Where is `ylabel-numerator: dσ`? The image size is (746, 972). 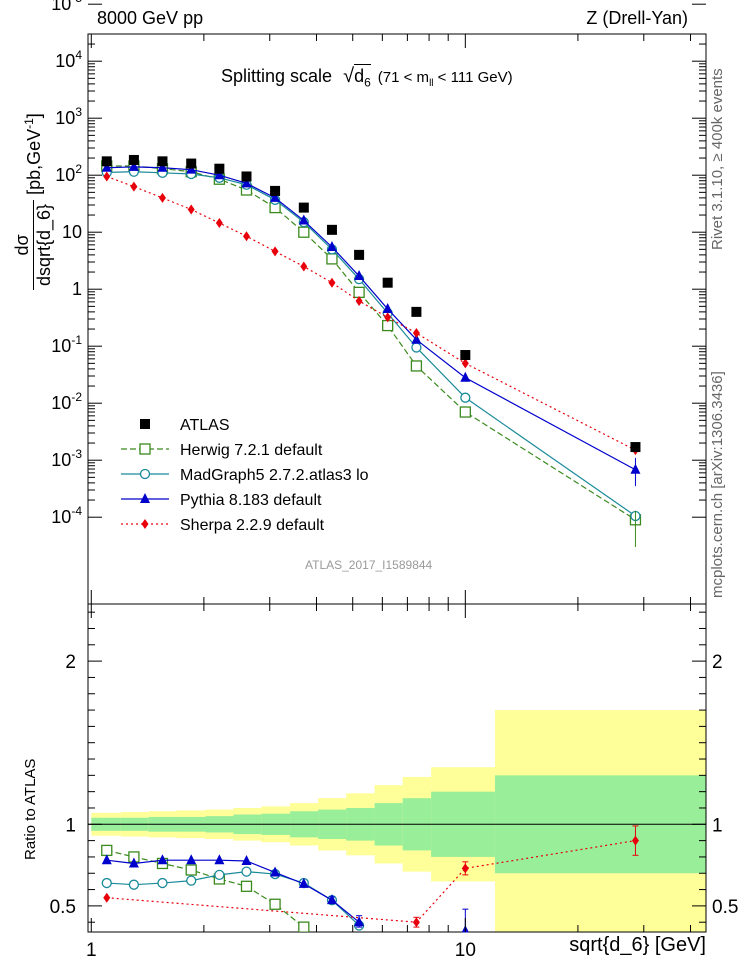
ylabel-numerator: dσ is located at coordinates (23, 244).